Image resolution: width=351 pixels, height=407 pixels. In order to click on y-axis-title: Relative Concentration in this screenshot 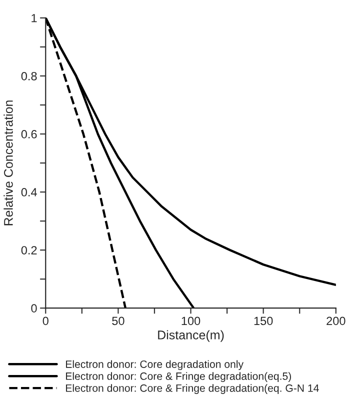, I will do `click(8, 163)`.